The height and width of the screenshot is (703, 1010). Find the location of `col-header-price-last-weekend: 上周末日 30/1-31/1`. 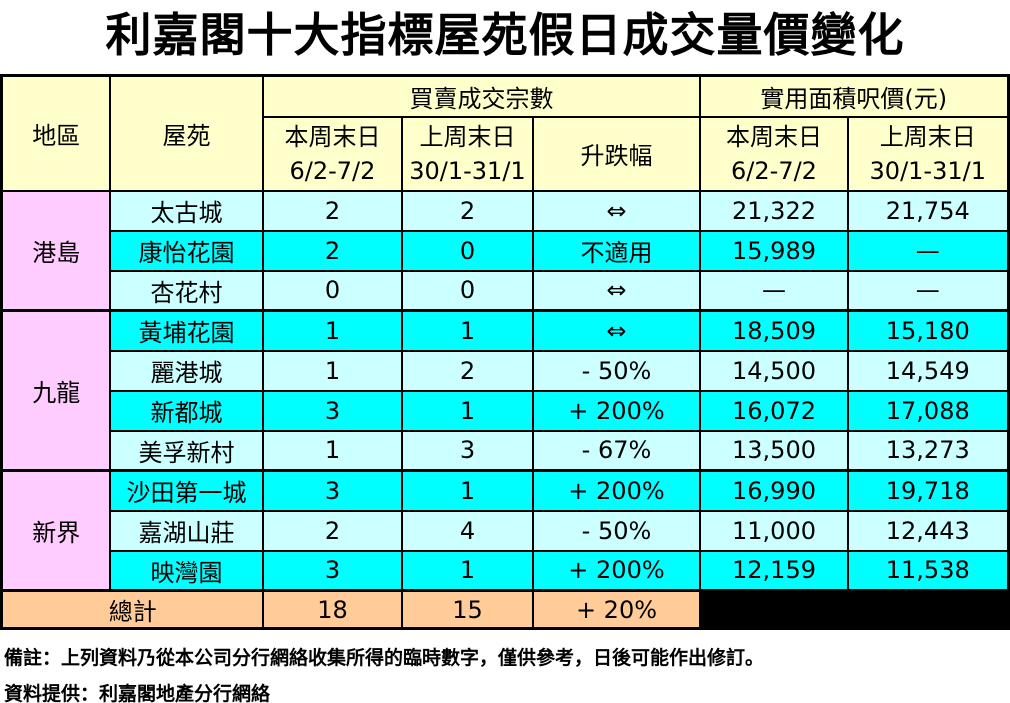

col-header-price-last-weekend: 上周末日 30/1-31/1 is located at coordinates (928, 153).